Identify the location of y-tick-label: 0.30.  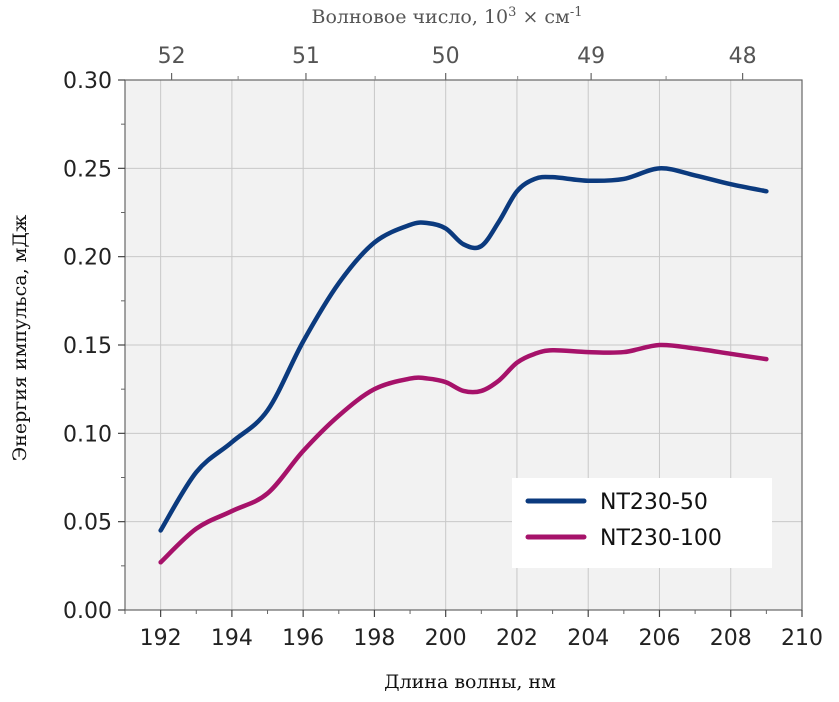
(87, 81).